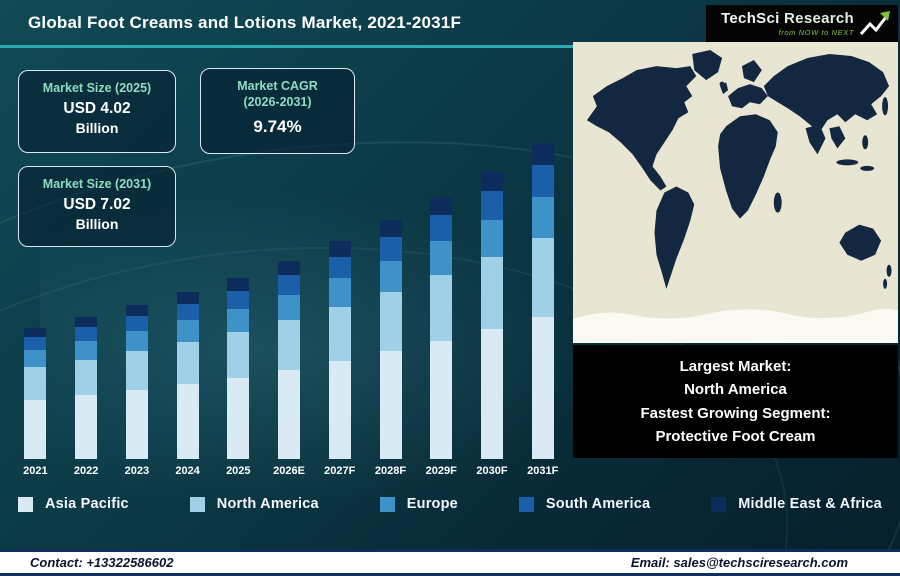  What do you see at coordinates (735, 366) in the screenshot?
I see `note-line: Largest Market:` at bounding box center [735, 366].